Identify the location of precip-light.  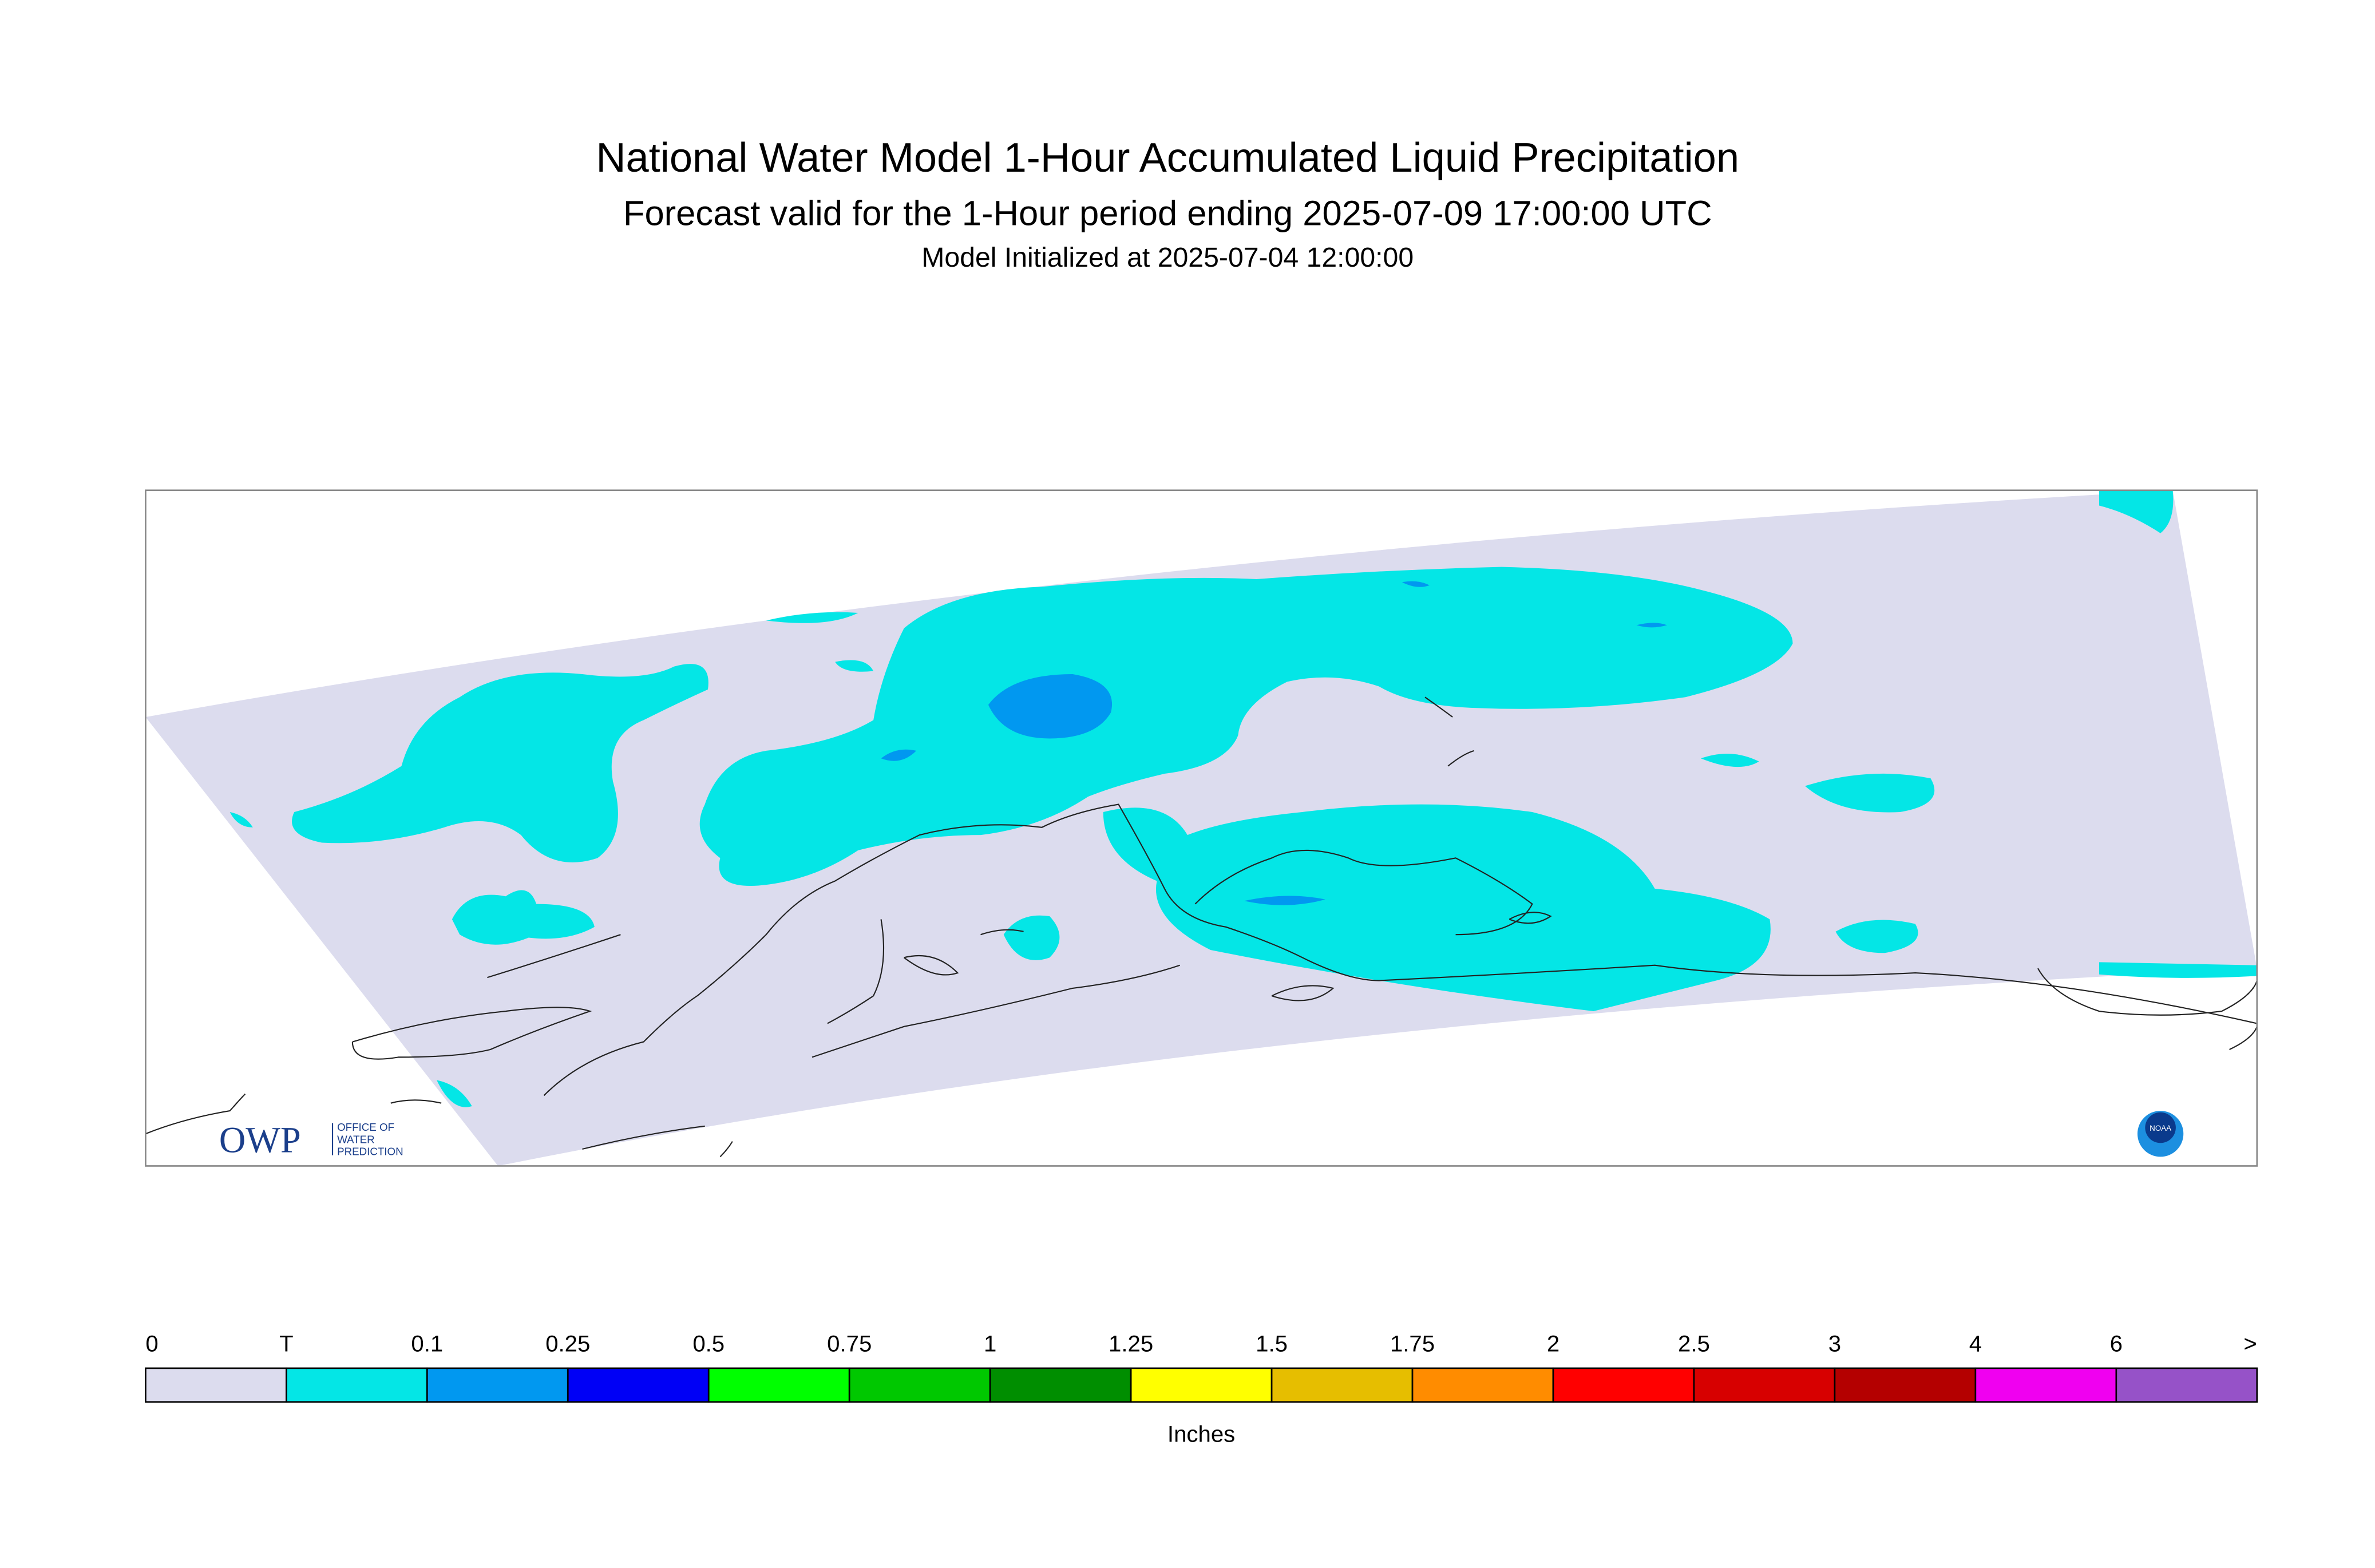
(1274, 743).